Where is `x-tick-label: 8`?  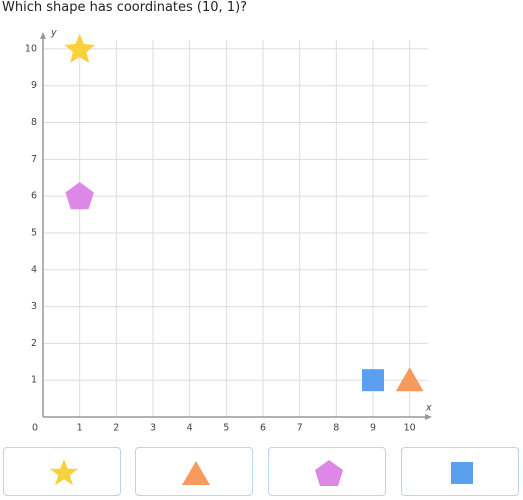 x-tick-label: 8 is located at coordinates (336, 428).